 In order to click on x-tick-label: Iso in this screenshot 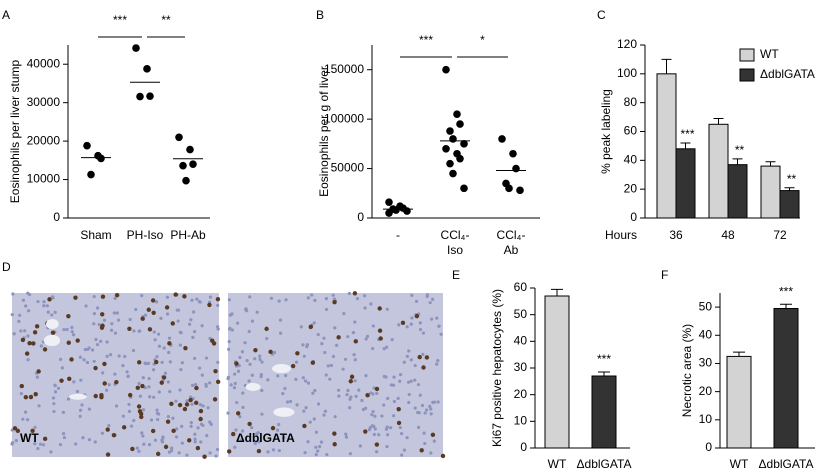, I will do `click(455, 250)`.